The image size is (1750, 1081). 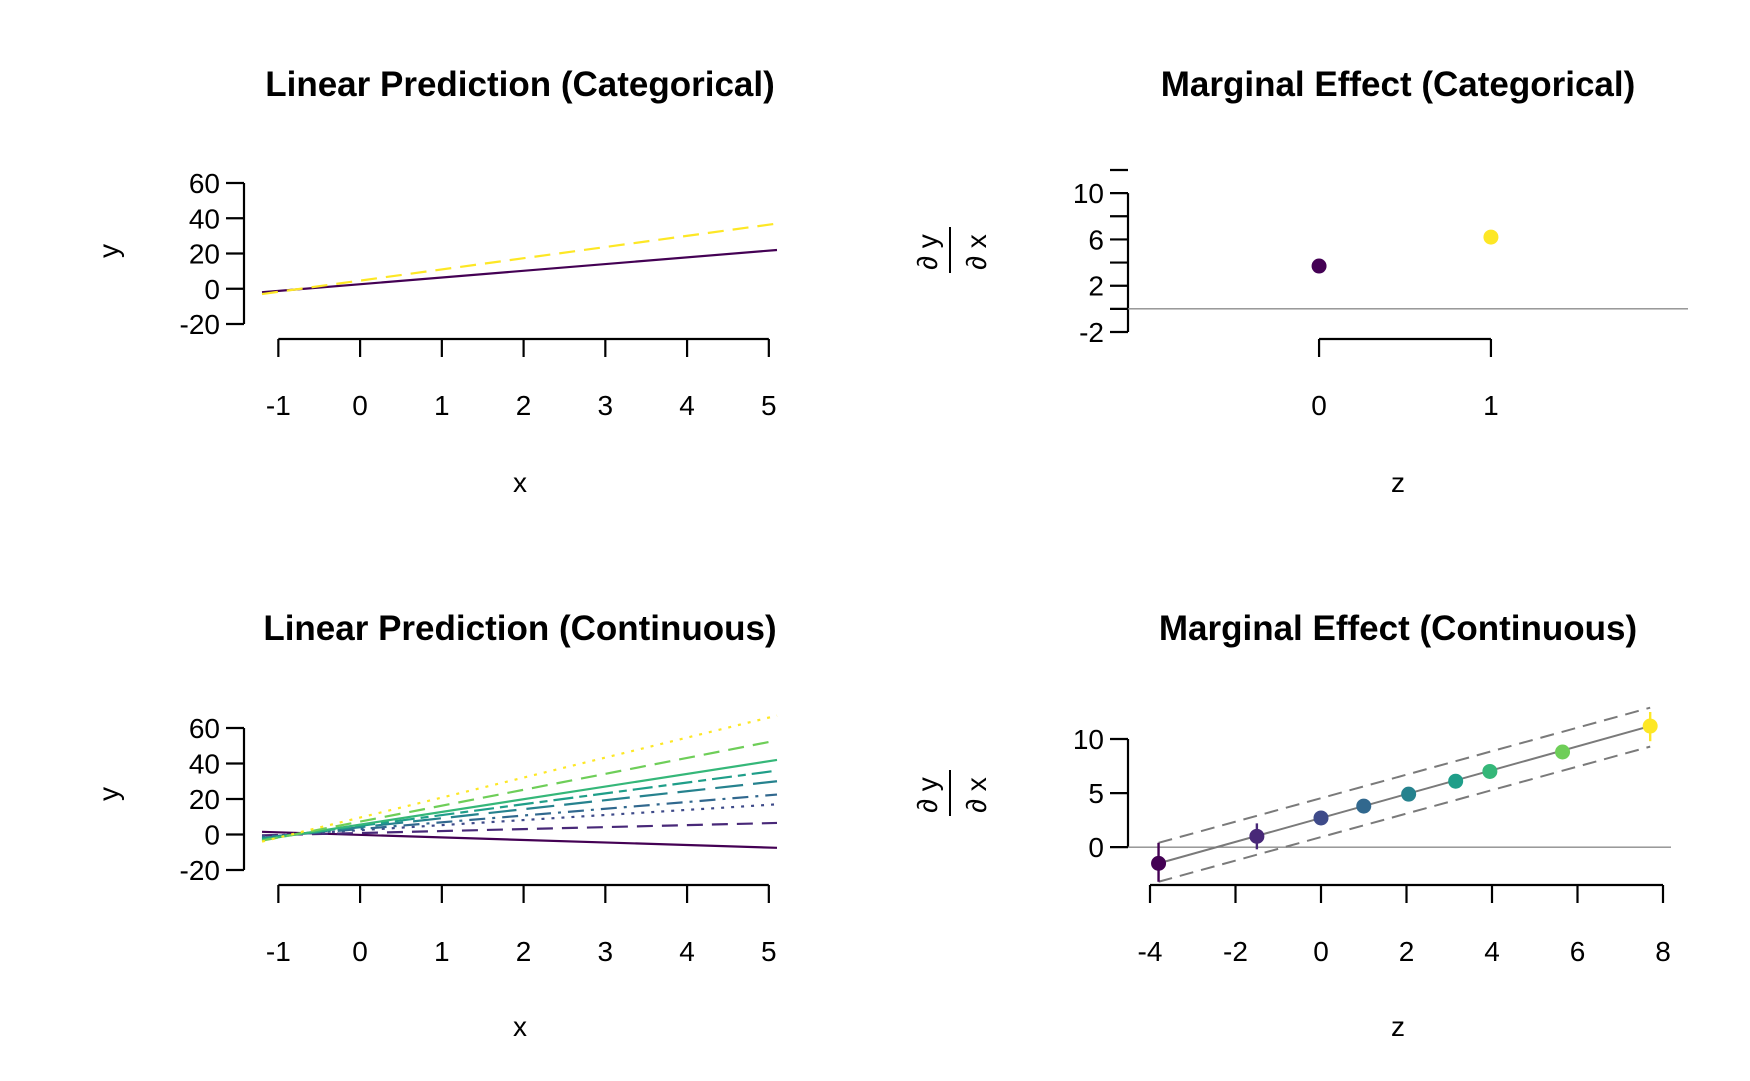 I want to click on x-tick-label: 6, so click(x=1578, y=951).